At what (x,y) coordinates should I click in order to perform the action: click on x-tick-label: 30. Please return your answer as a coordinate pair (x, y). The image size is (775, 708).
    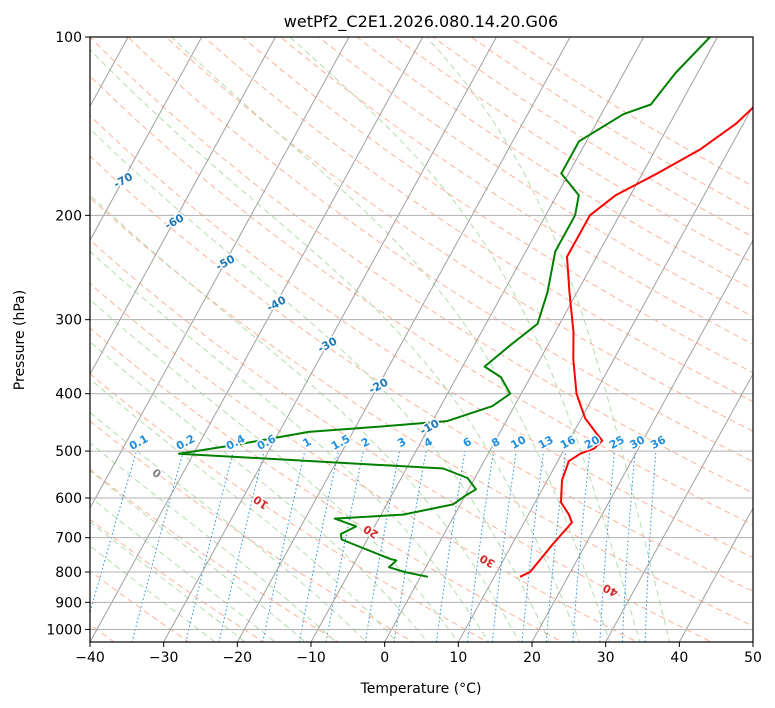
    Looking at the image, I should click on (606, 658).